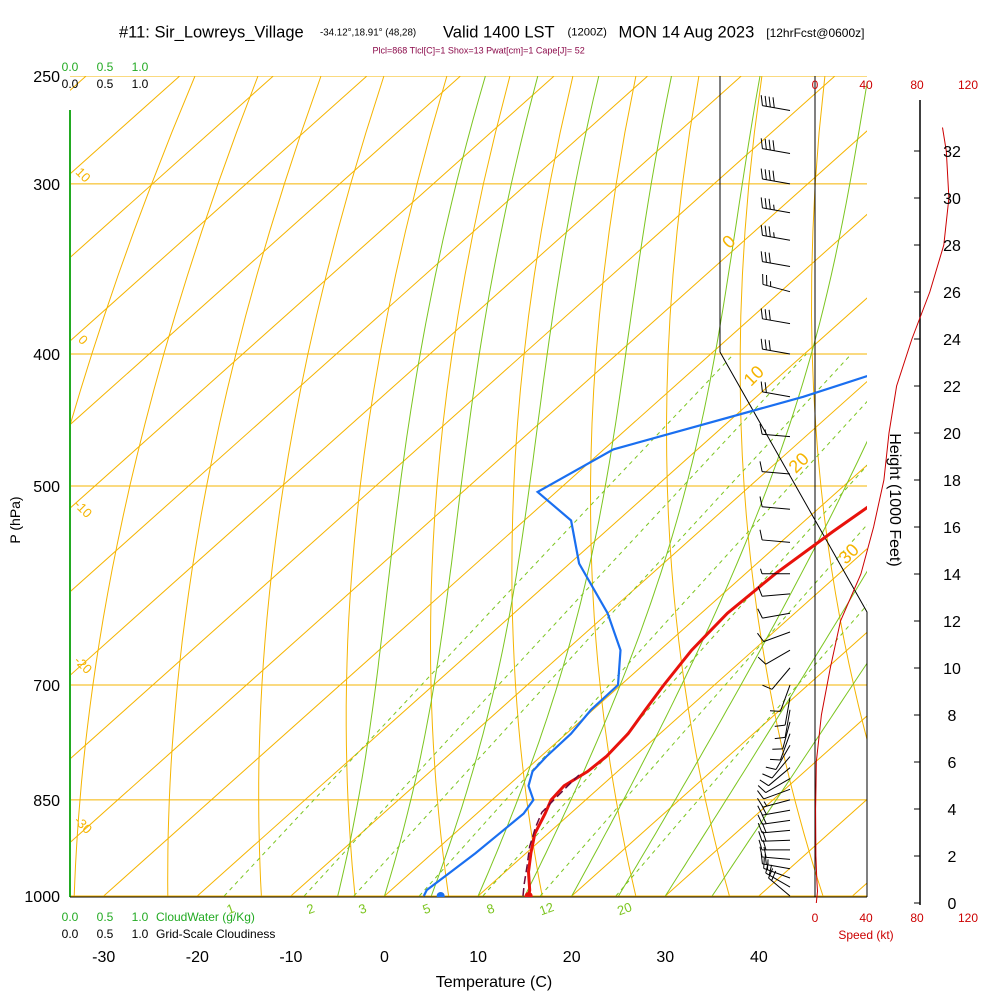  Describe the element at coordinates (728, 241) in the screenshot. I see `moist-adiabat-label: 0` at that location.